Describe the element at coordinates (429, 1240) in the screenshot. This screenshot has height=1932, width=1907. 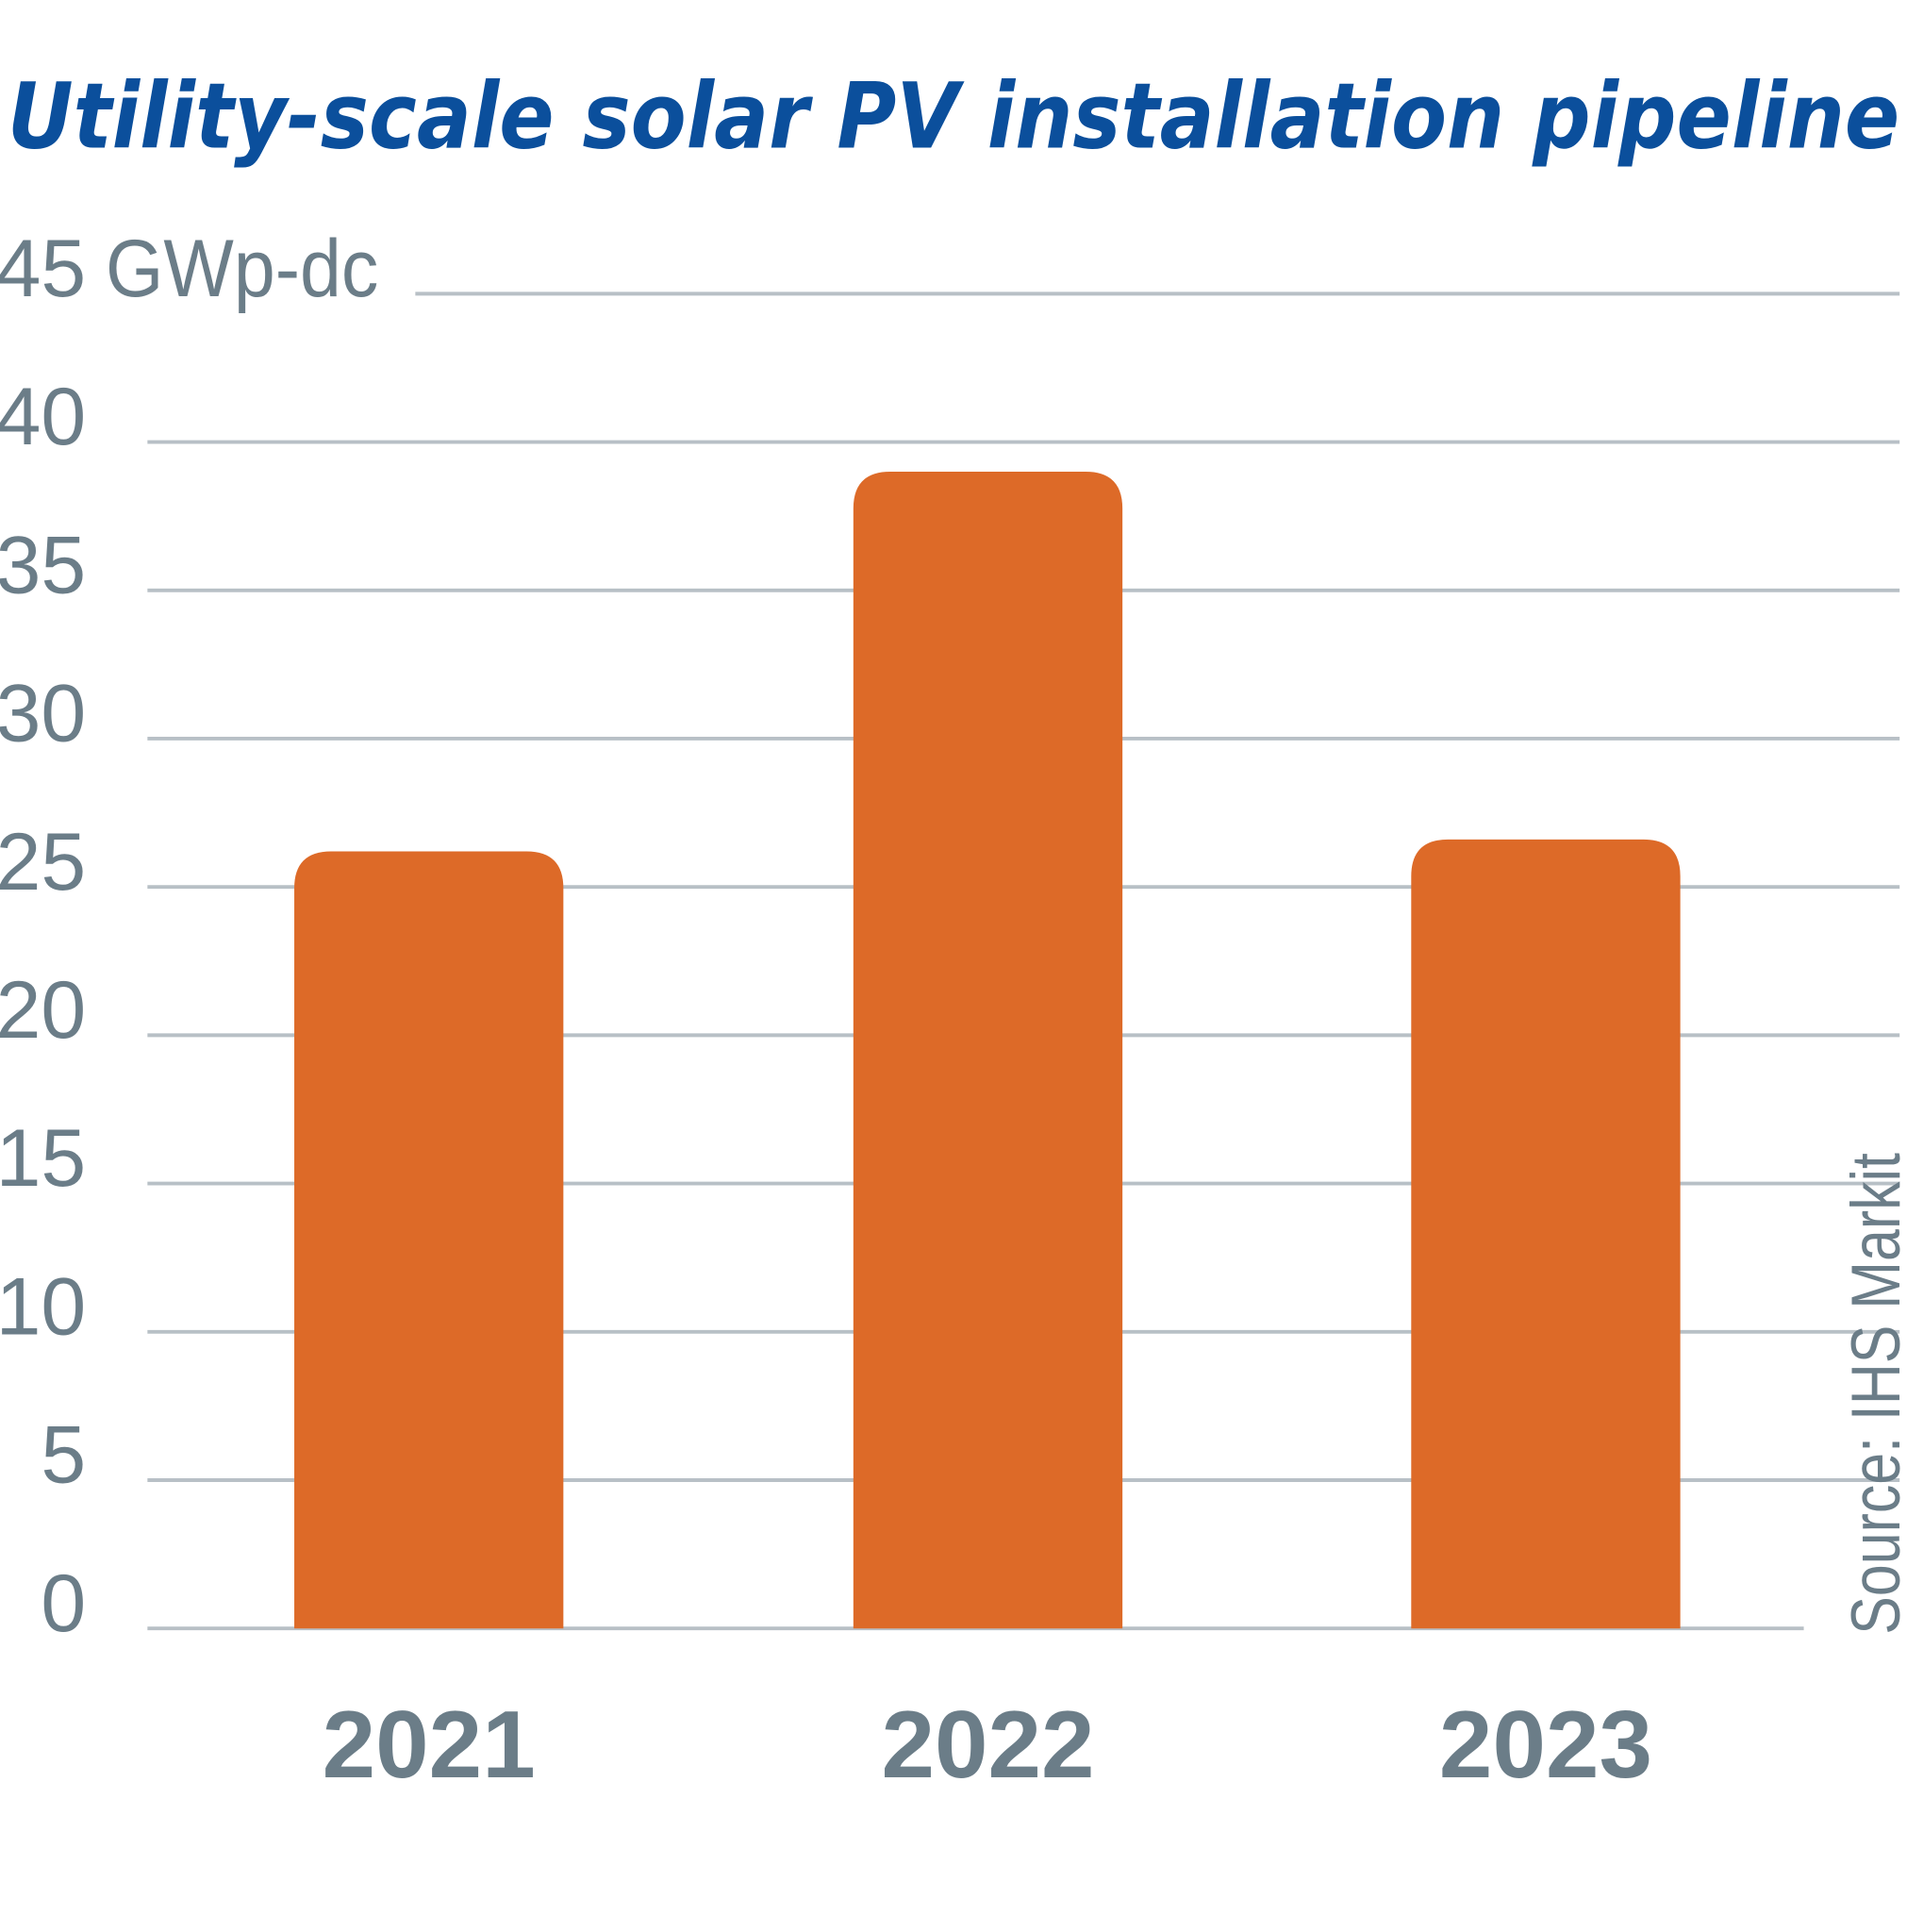
I see `bar-2021` at that location.